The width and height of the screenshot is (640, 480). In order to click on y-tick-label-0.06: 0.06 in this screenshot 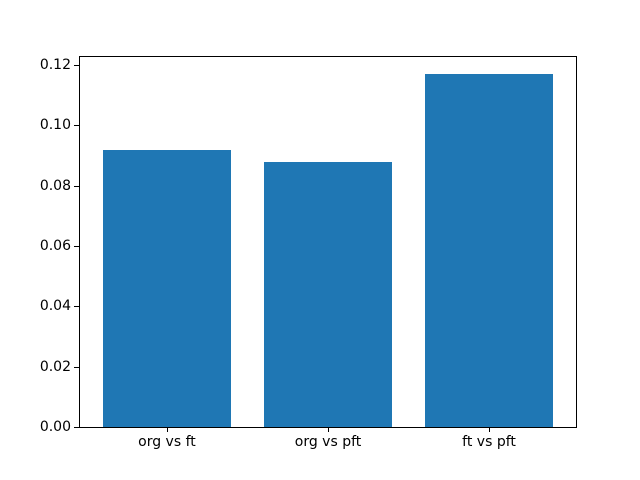, I will do `click(55, 246)`.